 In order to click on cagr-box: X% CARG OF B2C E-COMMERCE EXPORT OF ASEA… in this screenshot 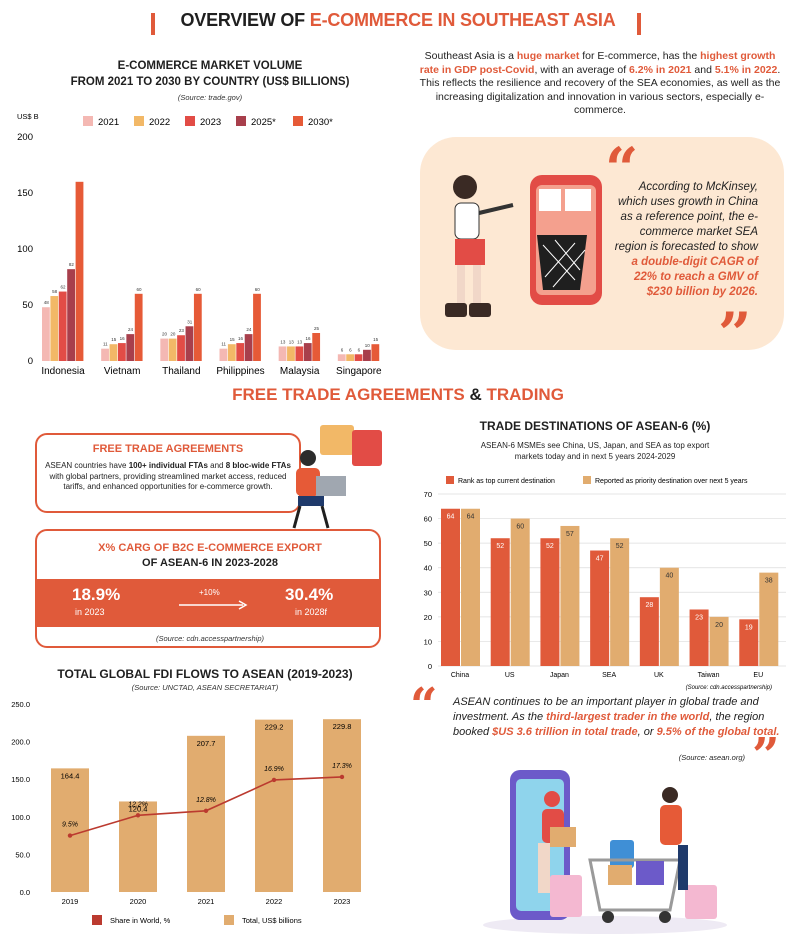, I will do `click(208, 588)`.